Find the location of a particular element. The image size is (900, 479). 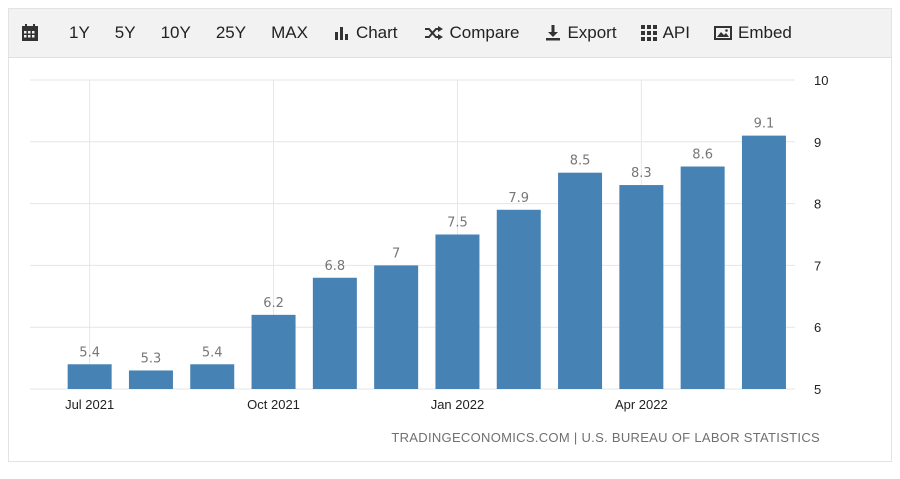

y-tick-label: 8 is located at coordinates (817, 204).